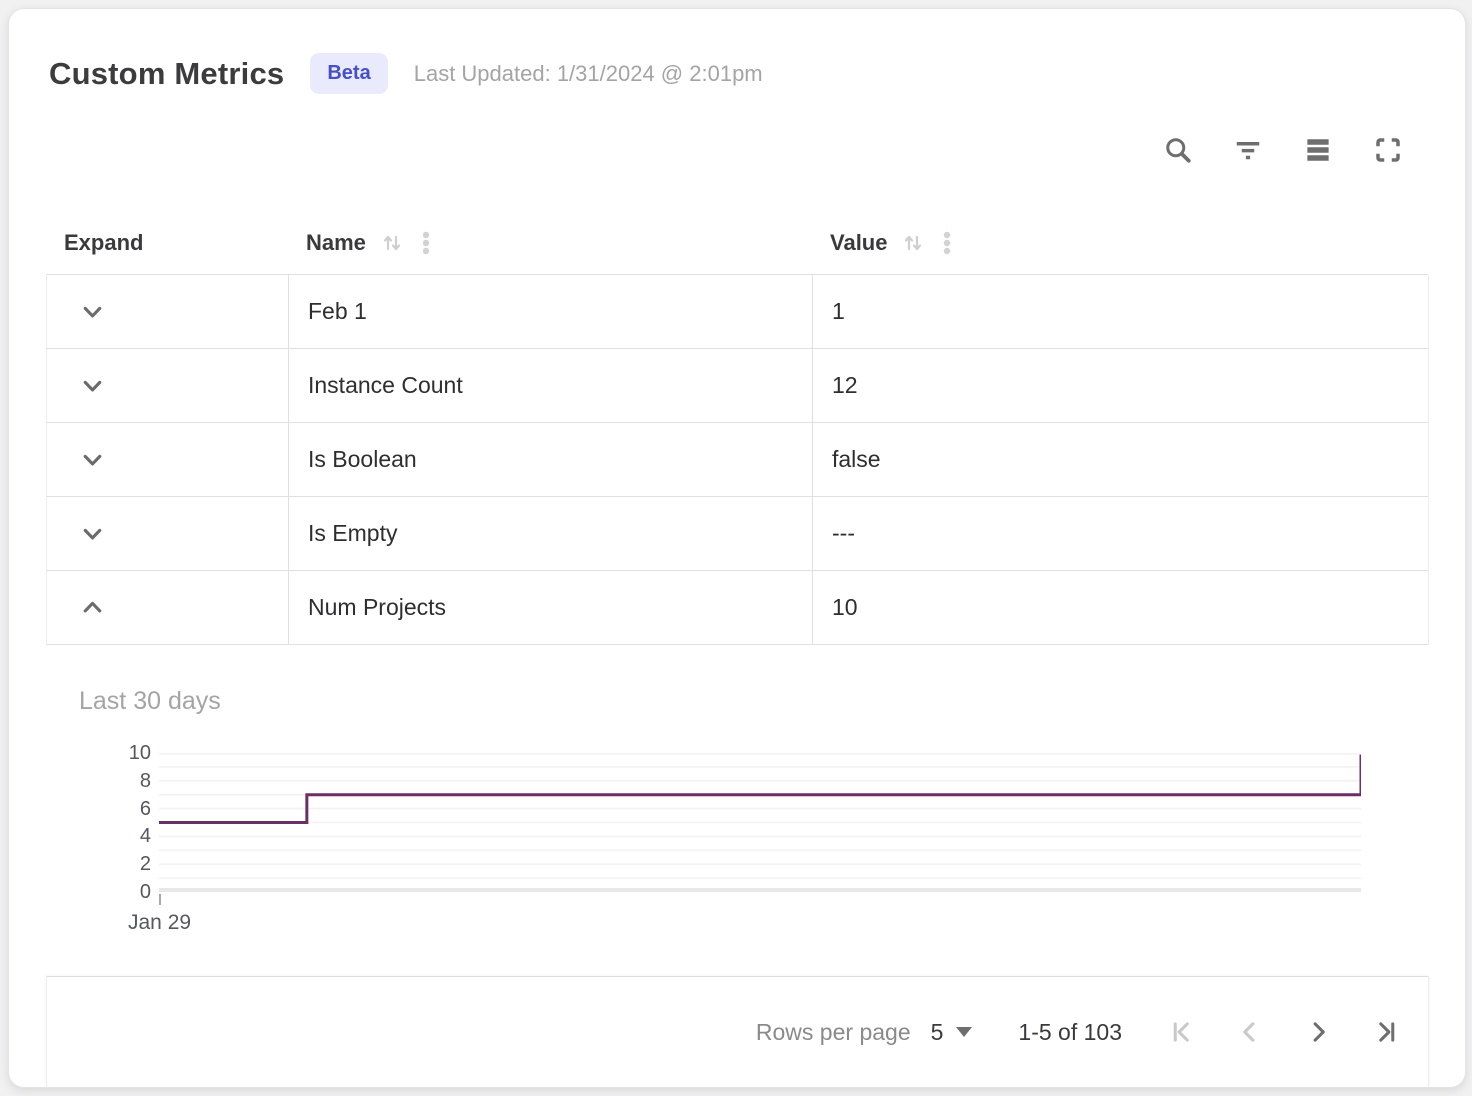 This screenshot has width=1472, height=1096. Describe the element at coordinates (167, 73) in the screenshot. I see `page-title: Custom Metrics` at that location.